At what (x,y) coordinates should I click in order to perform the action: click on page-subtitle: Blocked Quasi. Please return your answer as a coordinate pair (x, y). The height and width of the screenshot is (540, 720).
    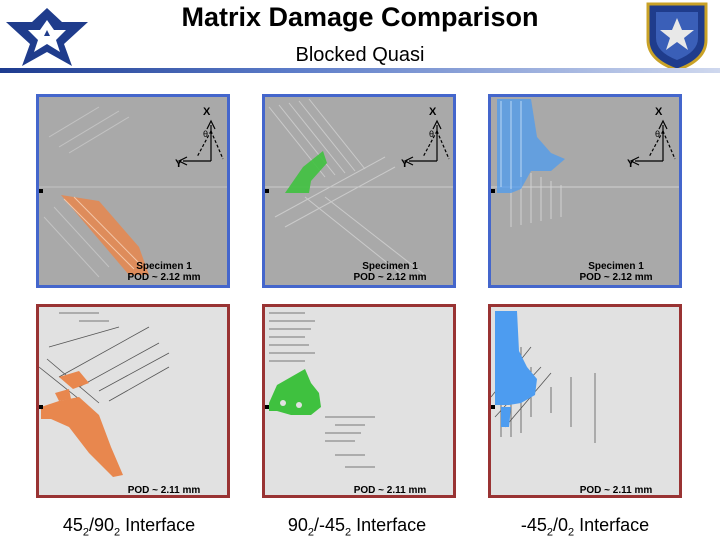
    Looking at the image, I should click on (360, 55).